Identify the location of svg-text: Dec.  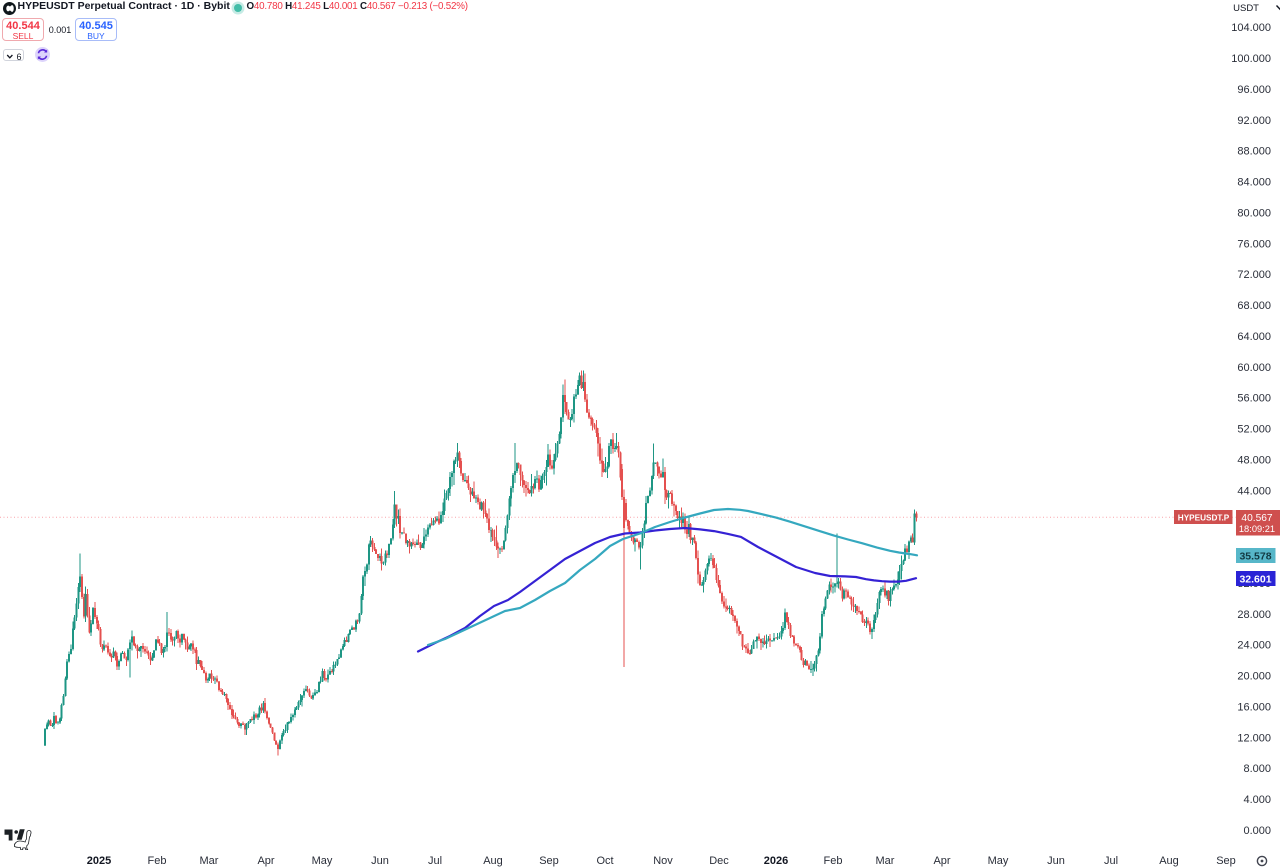
(719, 861).